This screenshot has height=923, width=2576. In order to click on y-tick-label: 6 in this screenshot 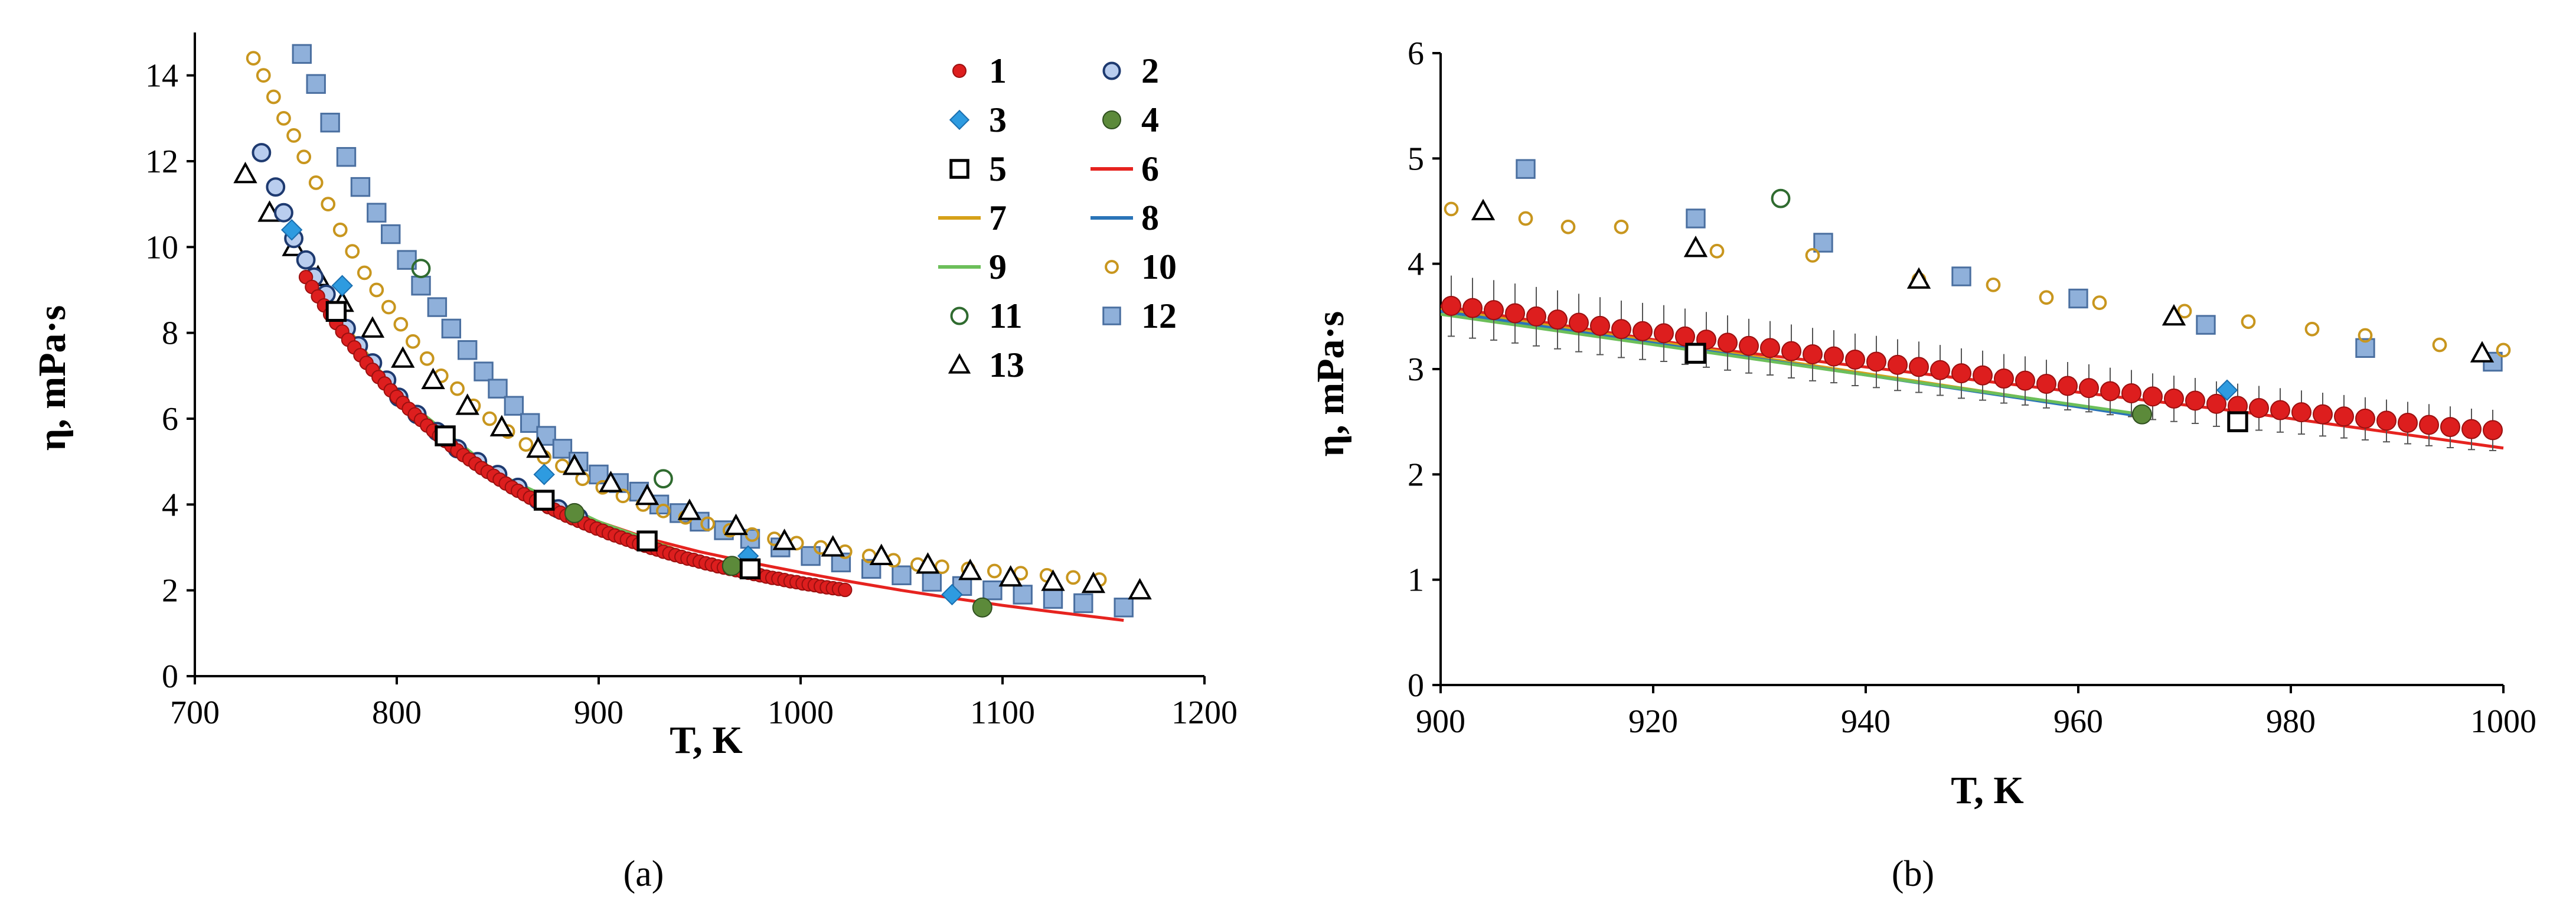, I will do `click(170, 419)`.